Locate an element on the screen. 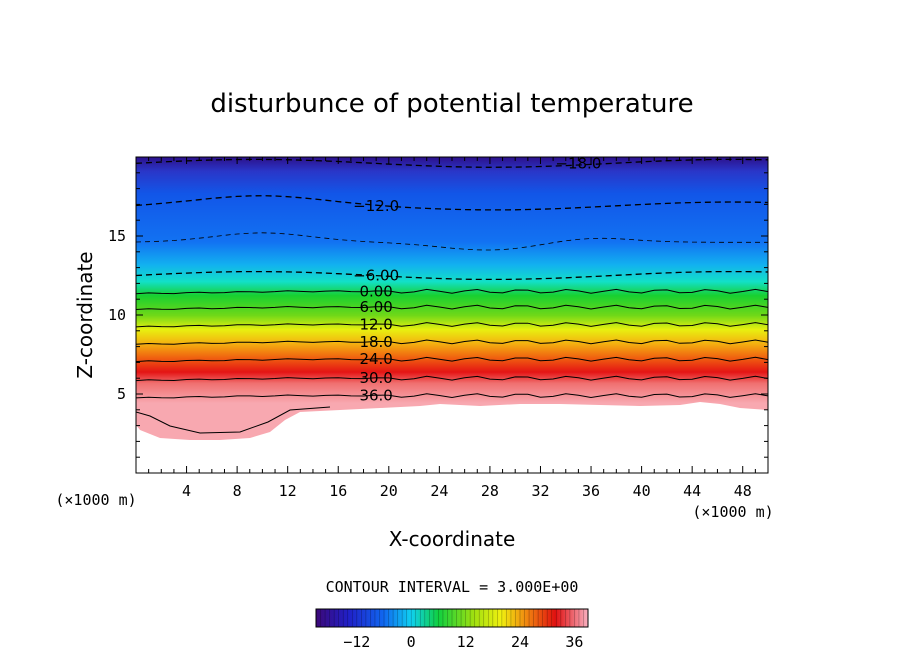 The image size is (904, 654). x-tick-label: 24 is located at coordinates (439, 491).